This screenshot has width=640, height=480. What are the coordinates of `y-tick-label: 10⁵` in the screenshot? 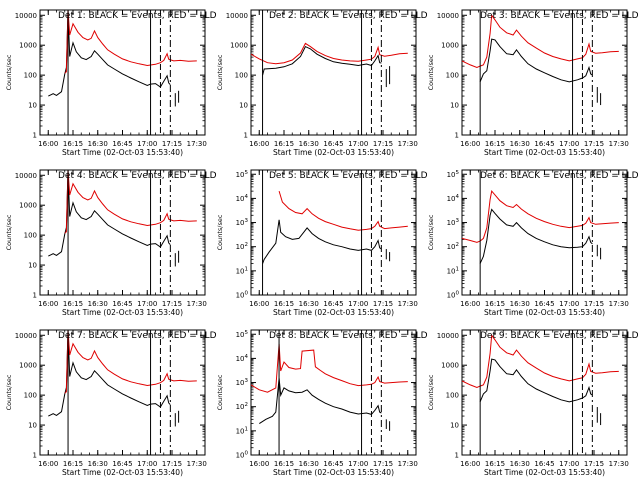 It's located at (242, 334).